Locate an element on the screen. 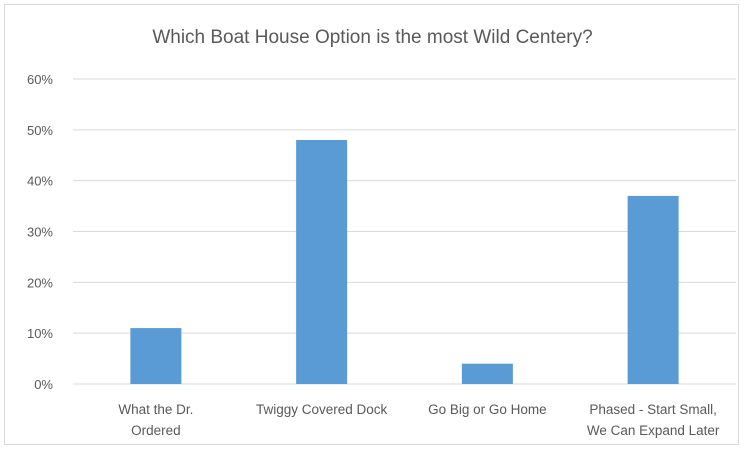 The height and width of the screenshot is (449, 745). x-category-label: Go Big or Go Home is located at coordinates (487, 409).